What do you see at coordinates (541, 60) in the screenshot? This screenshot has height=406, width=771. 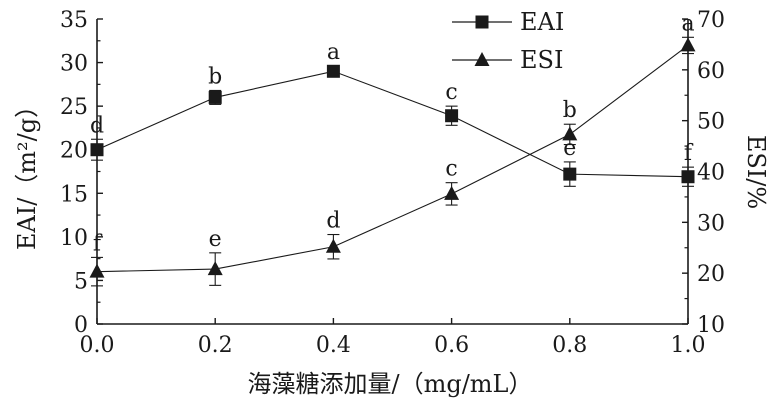 I see `legend-label: ESI` at bounding box center [541, 60].